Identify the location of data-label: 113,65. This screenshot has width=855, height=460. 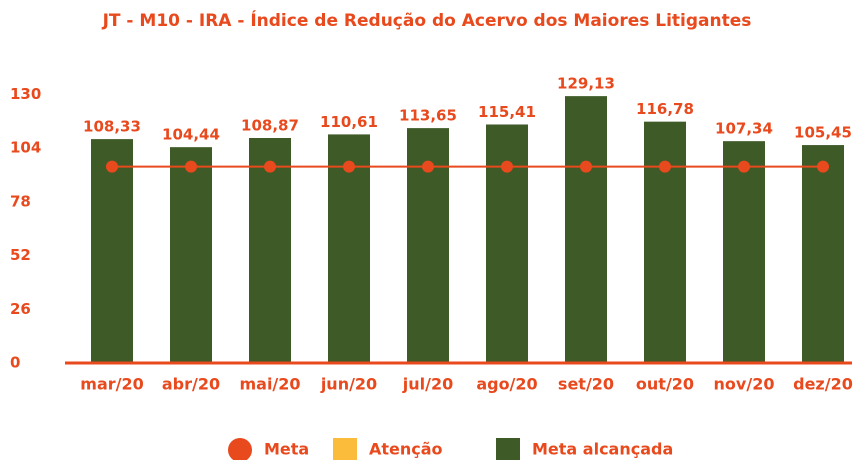
(428, 116).